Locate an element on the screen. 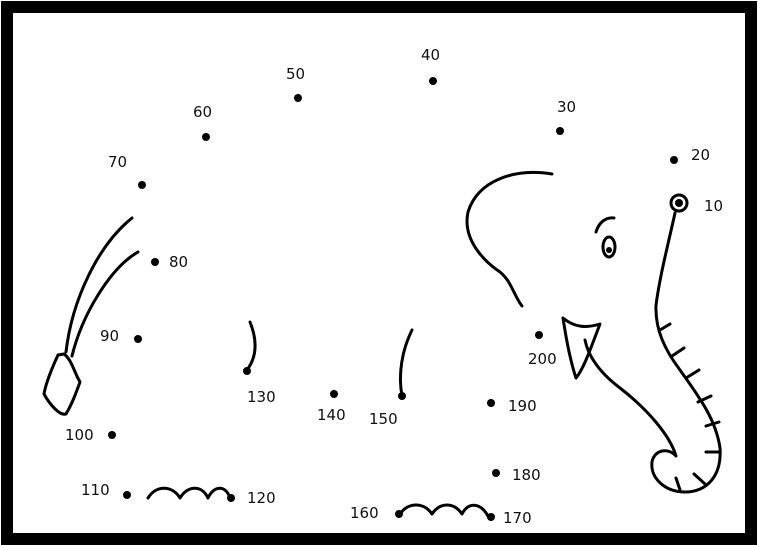 The width and height of the screenshot is (758, 545). dot-150: 150 is located at coordinates (387, 410).